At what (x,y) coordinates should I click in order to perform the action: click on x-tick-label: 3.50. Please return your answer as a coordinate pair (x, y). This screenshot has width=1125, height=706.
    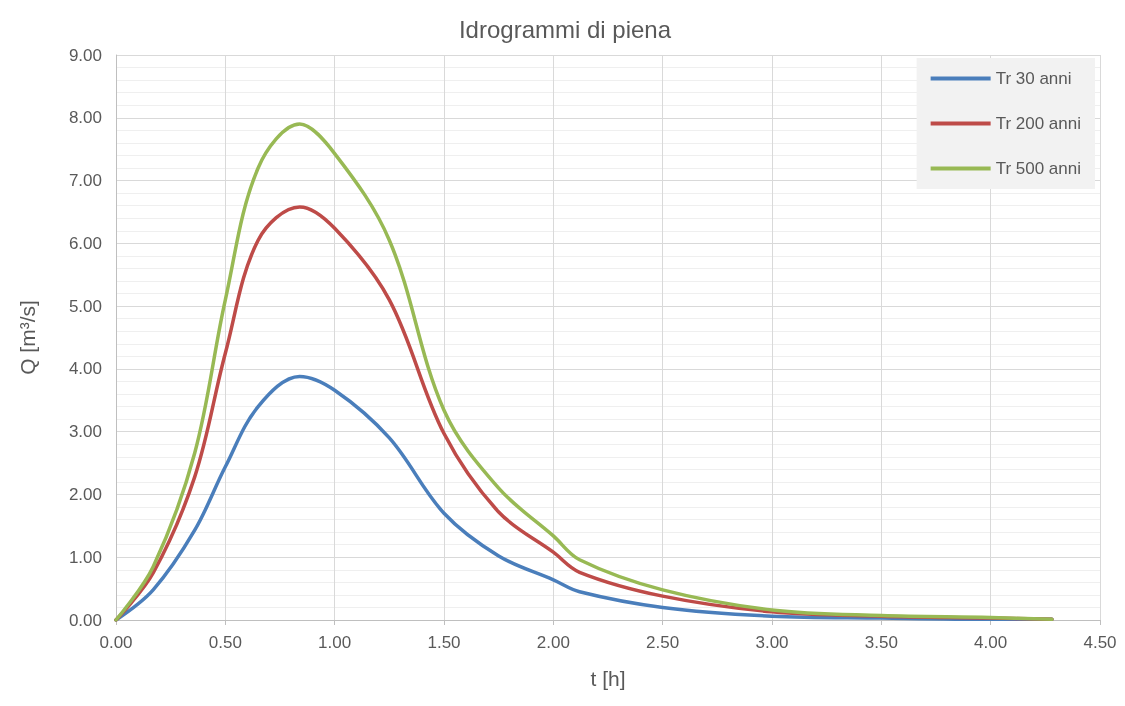
    Looking at the image, I should click on (881, 642).